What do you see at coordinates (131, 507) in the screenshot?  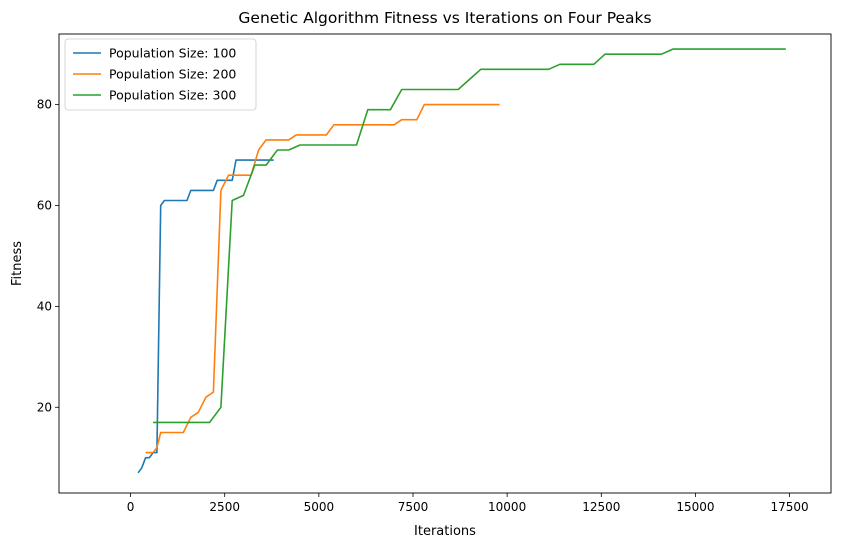 I see `x-tick-label: 0` at bounding box center [131, 507].